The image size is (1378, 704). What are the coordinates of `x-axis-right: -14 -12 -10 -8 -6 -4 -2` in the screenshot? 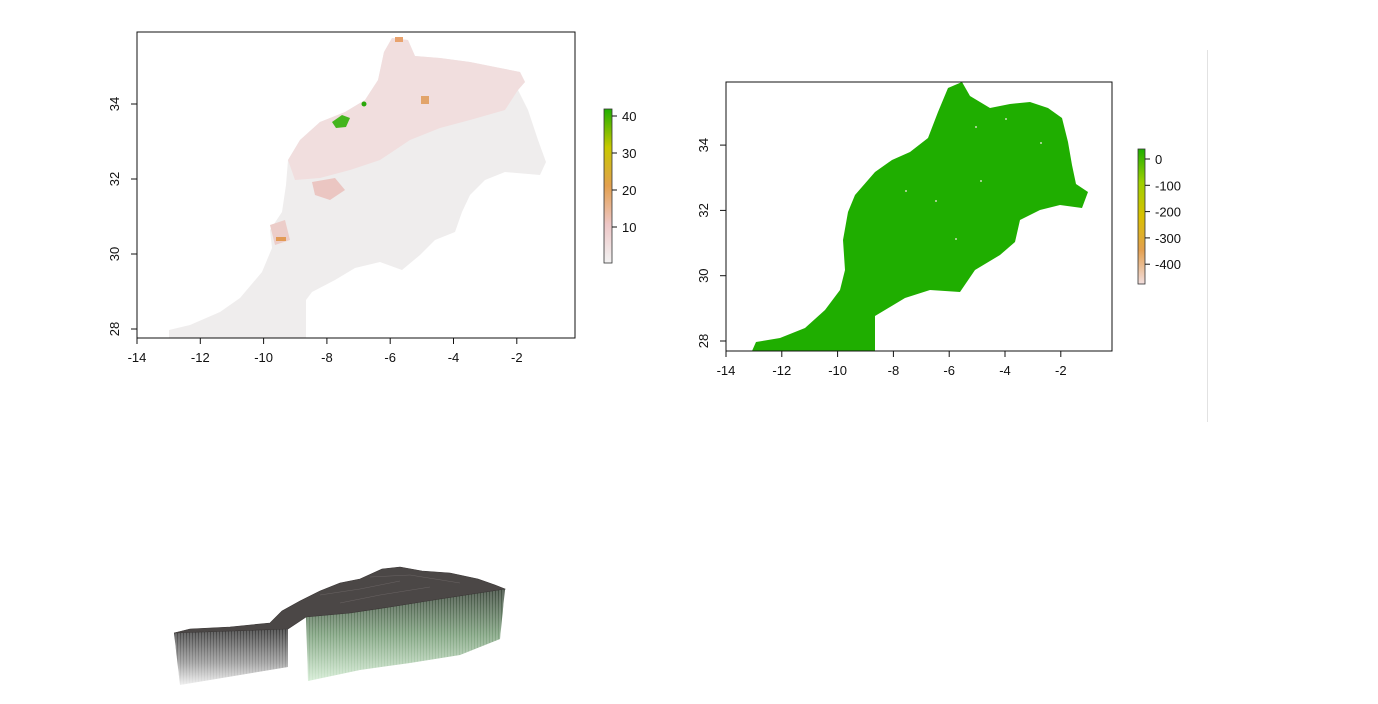 It's located at (892, 364).